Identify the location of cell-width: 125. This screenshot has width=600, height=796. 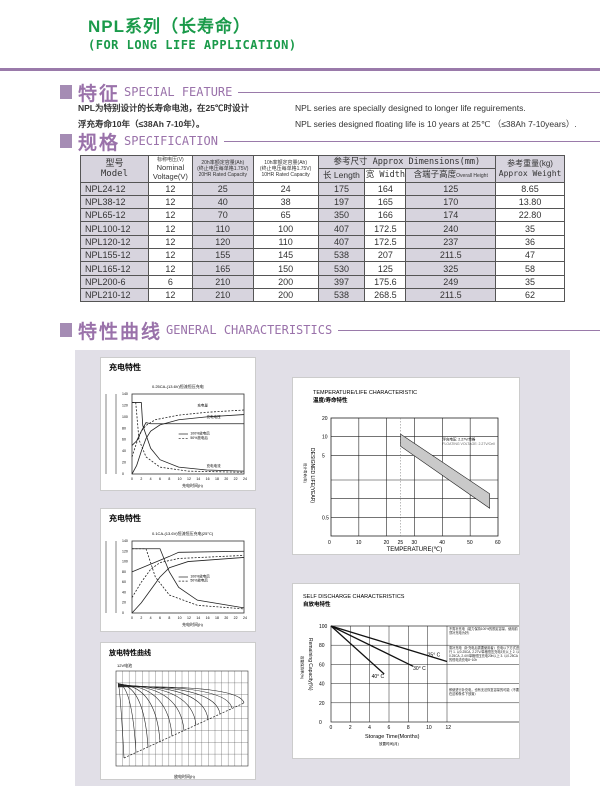
(385, 268).